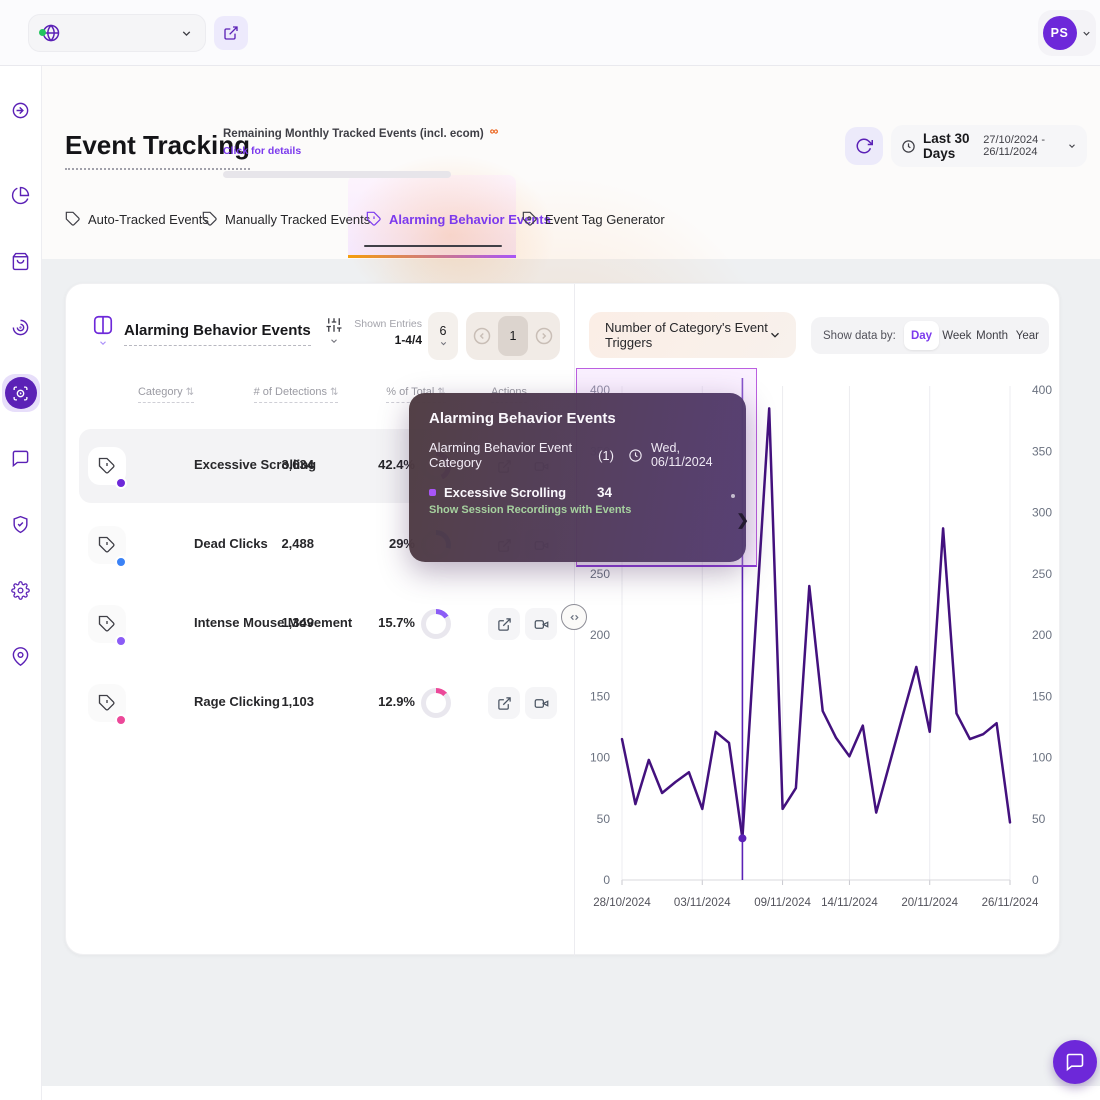 This screenshot has width=1100, height=1100. What do you see at coordinates (622, 903) in the screenshot?
I see `svg-text: 28/10/2024` at bounding box center [622, 903].